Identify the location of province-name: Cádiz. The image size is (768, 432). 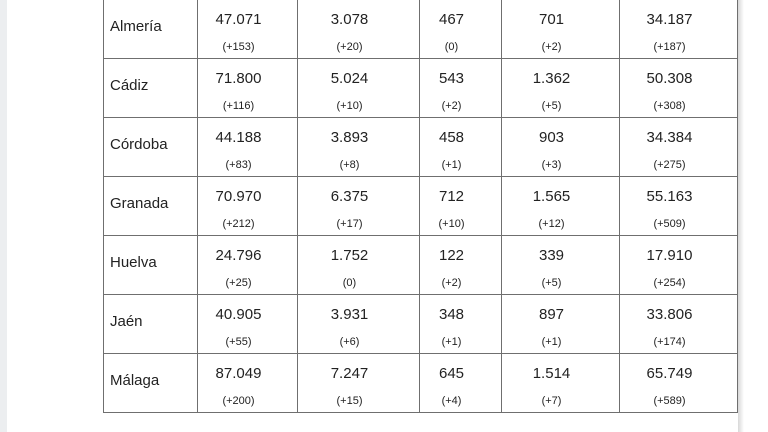
(150, 88).